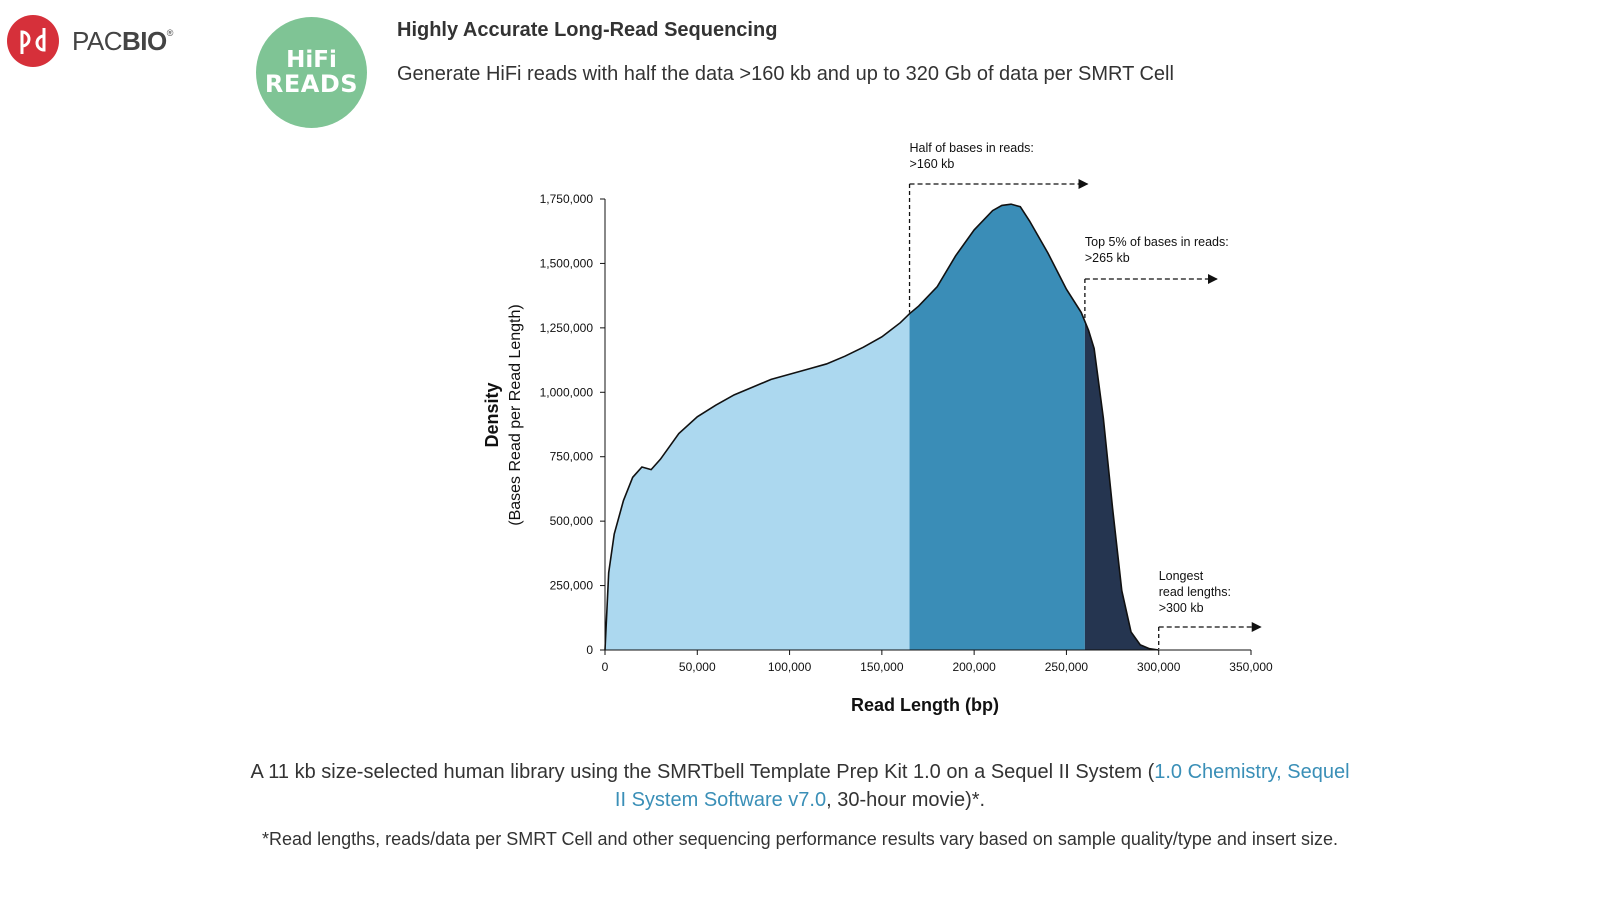 The height and width of the screenshot is (900, 1600). Describe the element at coordinates (1067, 667) in the screenshot. I see `x-tick-label: 250,000` at that location.